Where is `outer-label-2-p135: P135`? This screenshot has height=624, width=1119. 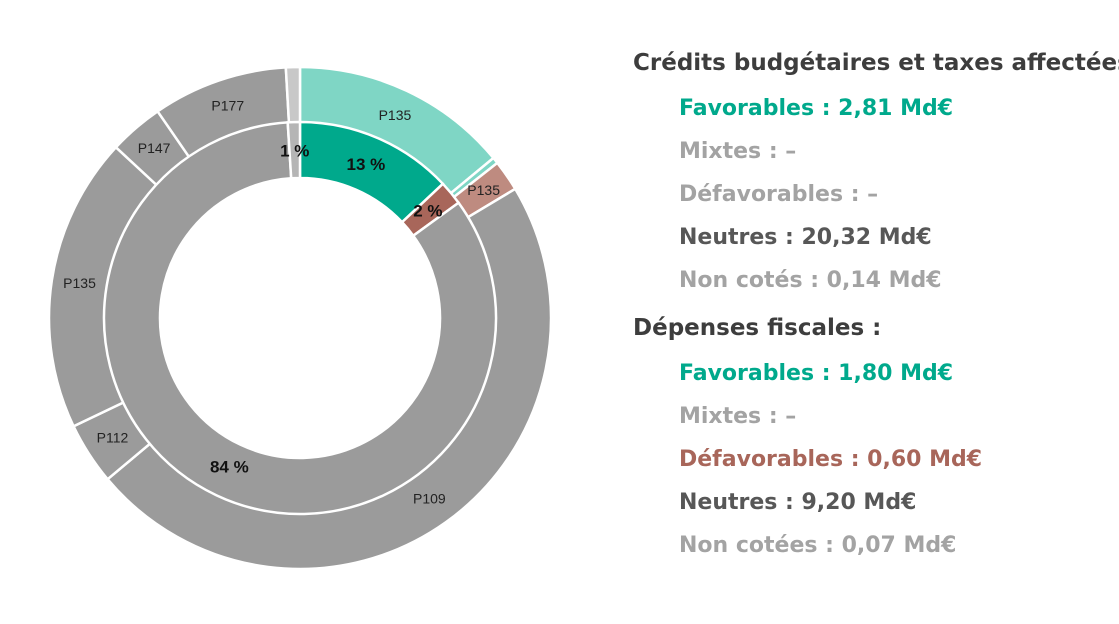 outer-label-2-p135: P135 is located at coordinates (483, 190).